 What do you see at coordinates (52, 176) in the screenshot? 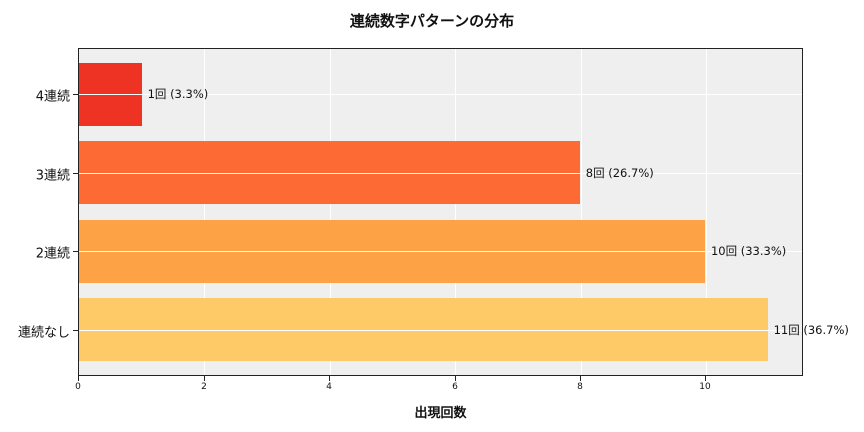
I see `y-tick-label: 3連続` at bounding box center [52, 176].